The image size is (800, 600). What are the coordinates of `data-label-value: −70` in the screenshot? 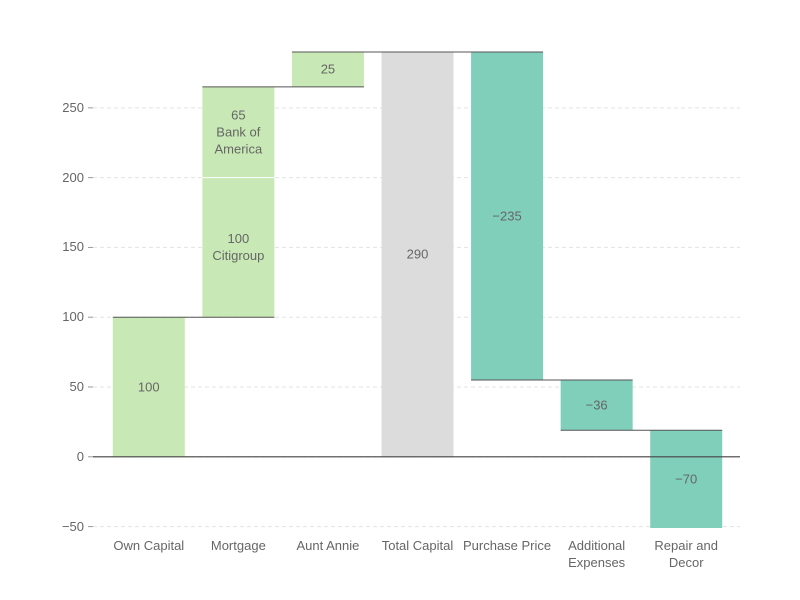 It's located at (686, 479).